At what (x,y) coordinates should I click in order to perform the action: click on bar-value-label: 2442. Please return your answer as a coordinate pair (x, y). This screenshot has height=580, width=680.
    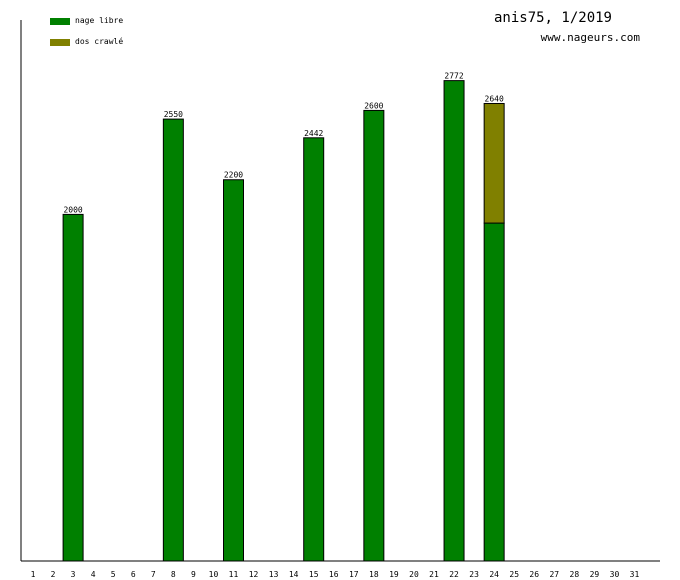
    Looking at the image, I should click on (313, 133).